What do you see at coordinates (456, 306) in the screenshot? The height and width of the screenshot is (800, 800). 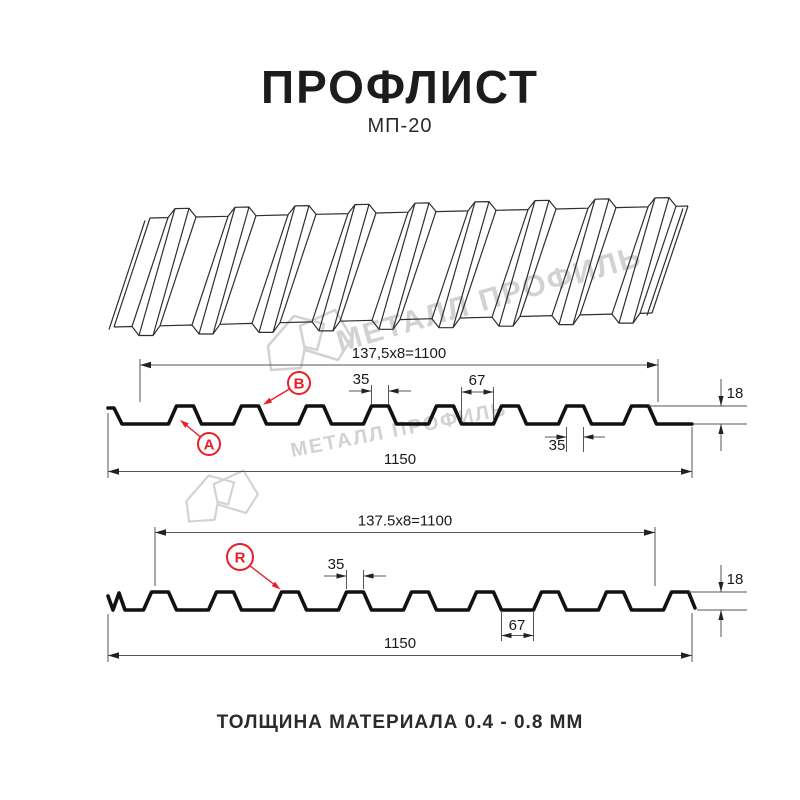 I see `watermark-1: МЕТАЛЛ ПРОФИЛЬ` at bounding box center [456, 306].